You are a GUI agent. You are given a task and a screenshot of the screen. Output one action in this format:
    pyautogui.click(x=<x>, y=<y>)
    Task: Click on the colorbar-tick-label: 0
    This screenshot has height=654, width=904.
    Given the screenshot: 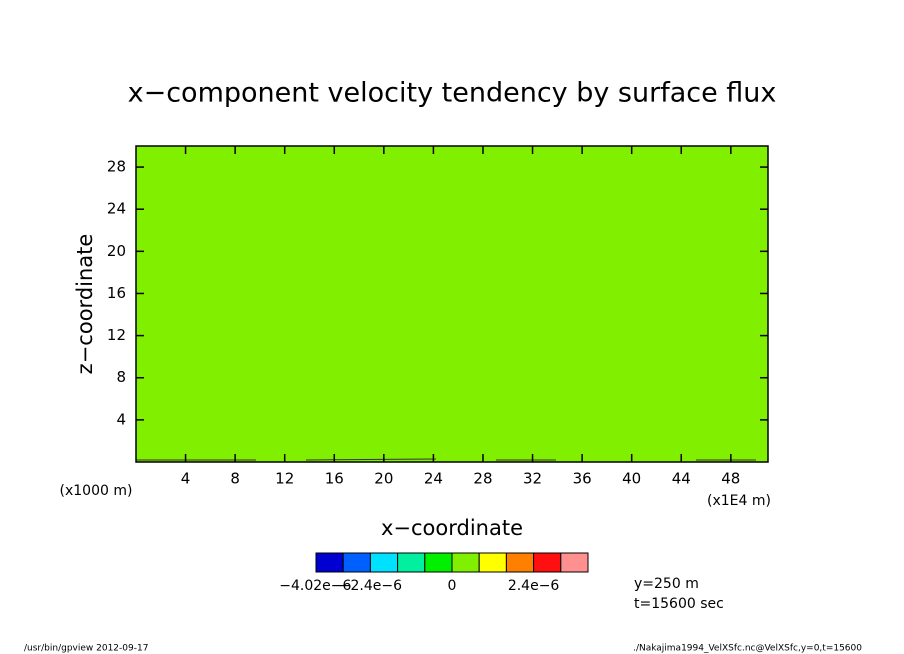 What is the action you would take?
    pyautogui.click(x=452, y=586)
    